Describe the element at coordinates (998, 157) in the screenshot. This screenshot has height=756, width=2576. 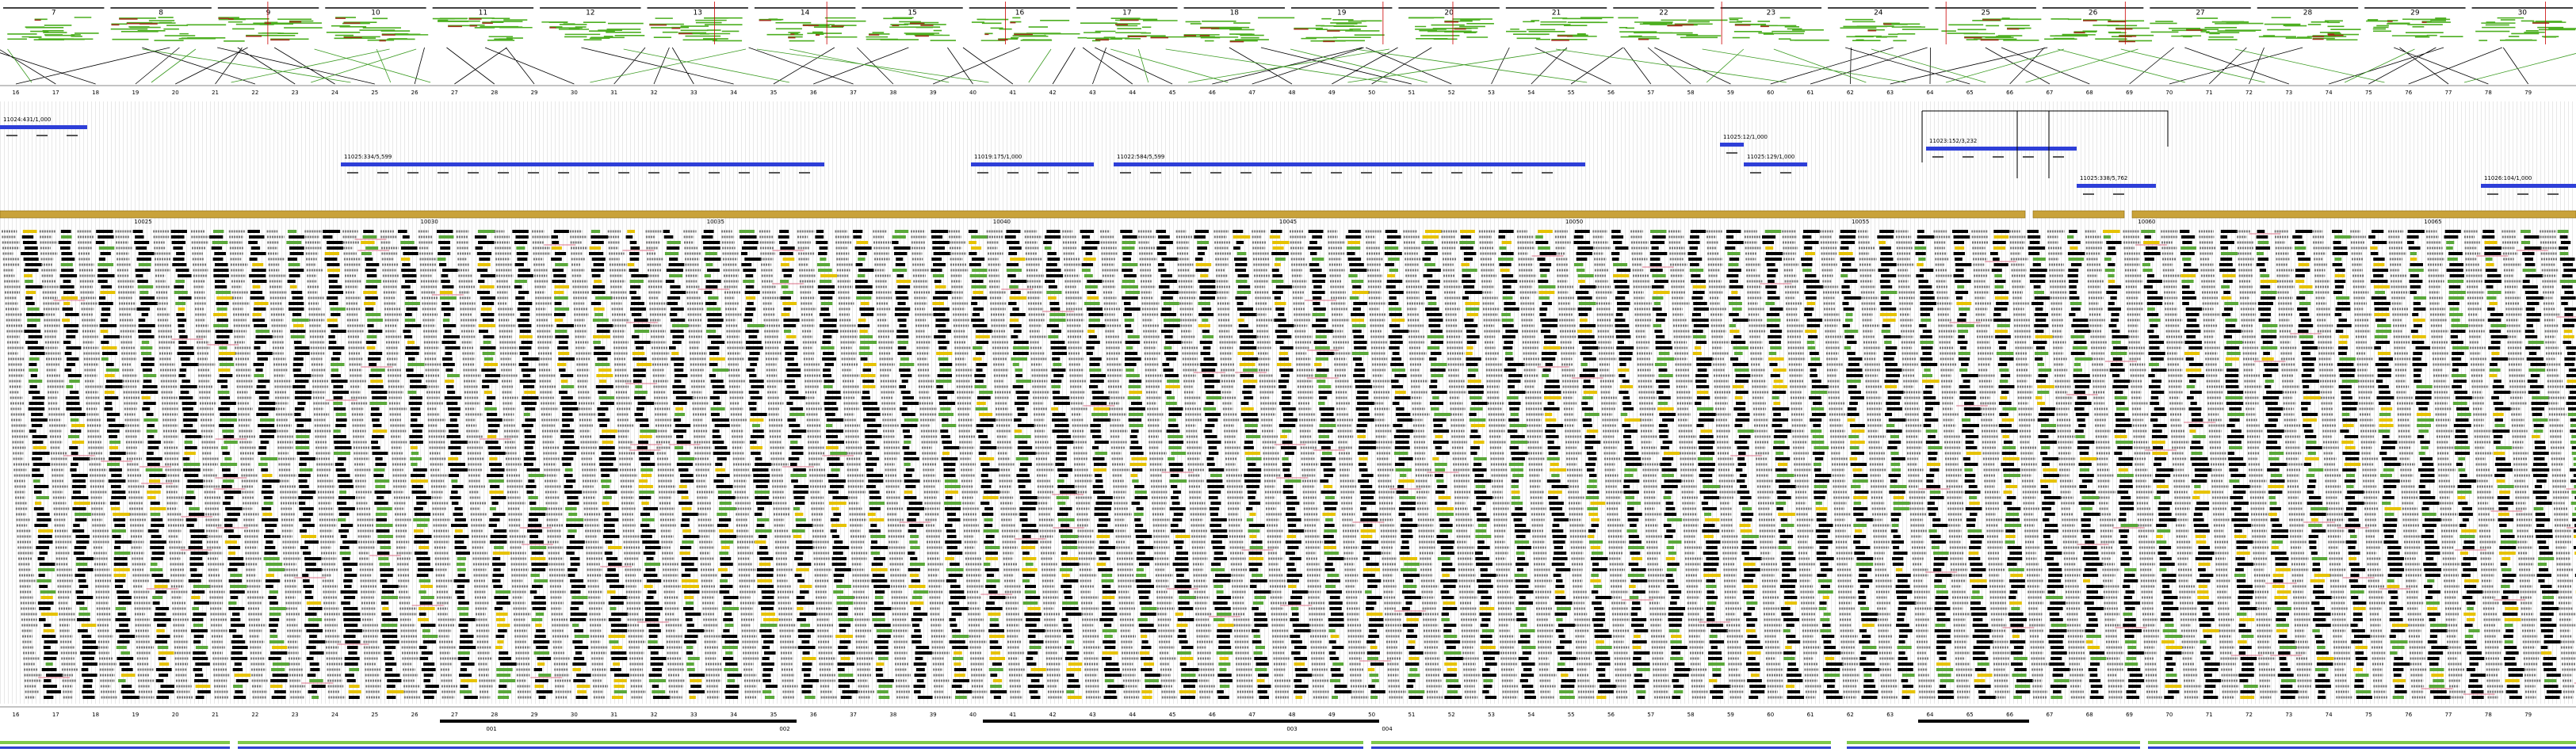
I see `contig-bar-label: 11019:175/1,000` at that location.